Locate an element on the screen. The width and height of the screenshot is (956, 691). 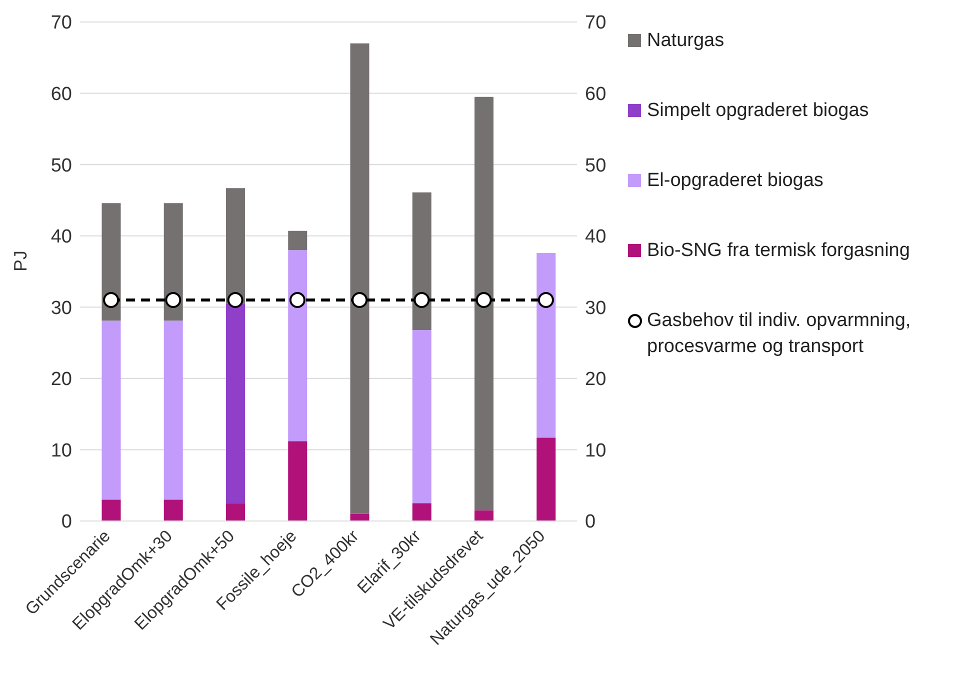
legend-label: Gasbehov til indiv. opvarmning, procesvarme og transport is located at coordinates (779, 334).